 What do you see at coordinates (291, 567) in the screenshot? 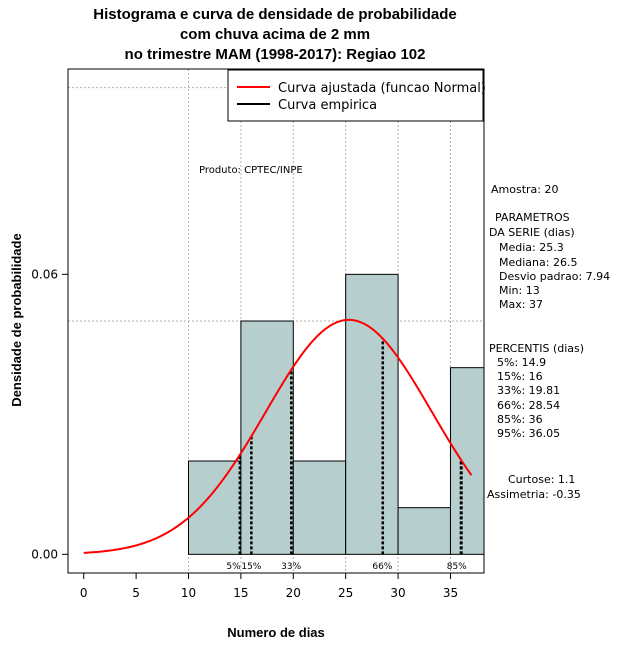
I see `percentile-marker-label: 33%` at bounding box center [291, 567].